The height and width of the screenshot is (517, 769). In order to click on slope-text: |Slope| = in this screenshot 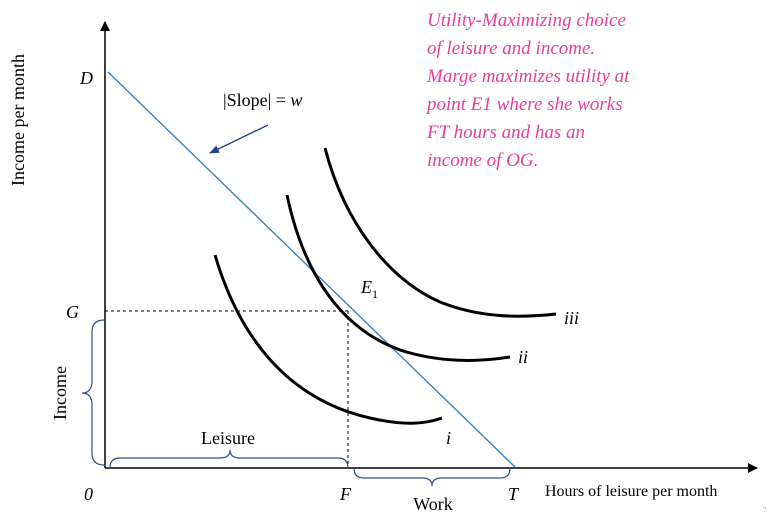, I will do `click(256, 100)`.